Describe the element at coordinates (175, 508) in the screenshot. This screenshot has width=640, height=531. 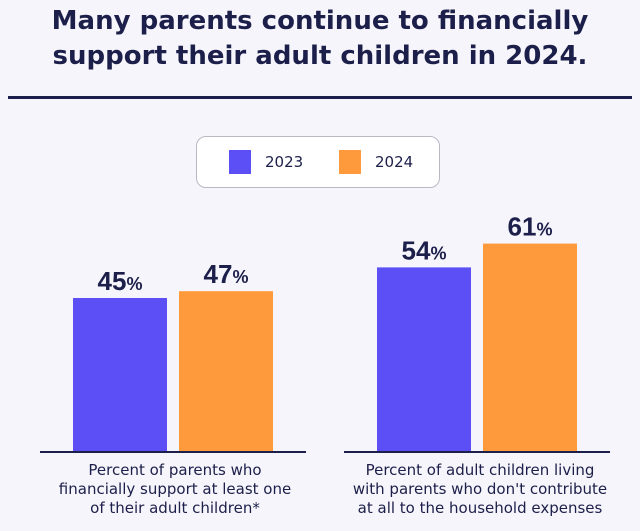
I see `category-label-1-line-3: of their adult children*` at that location.